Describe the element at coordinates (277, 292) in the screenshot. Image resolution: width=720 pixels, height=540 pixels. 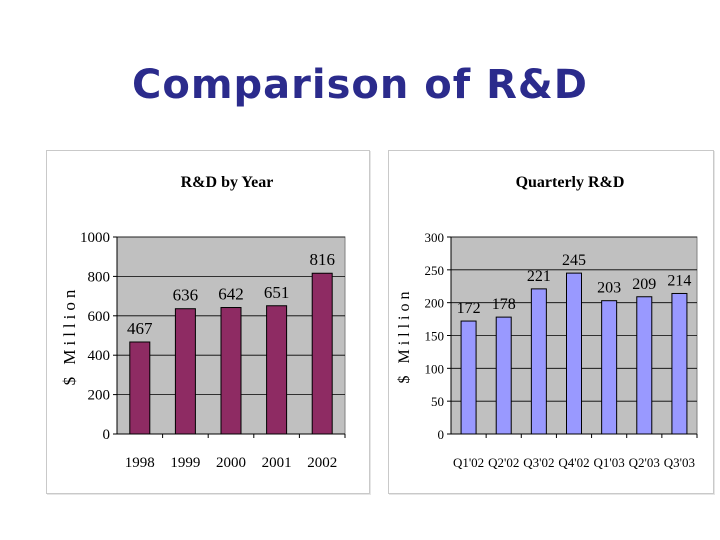
I see `data-label: 651` at that location.